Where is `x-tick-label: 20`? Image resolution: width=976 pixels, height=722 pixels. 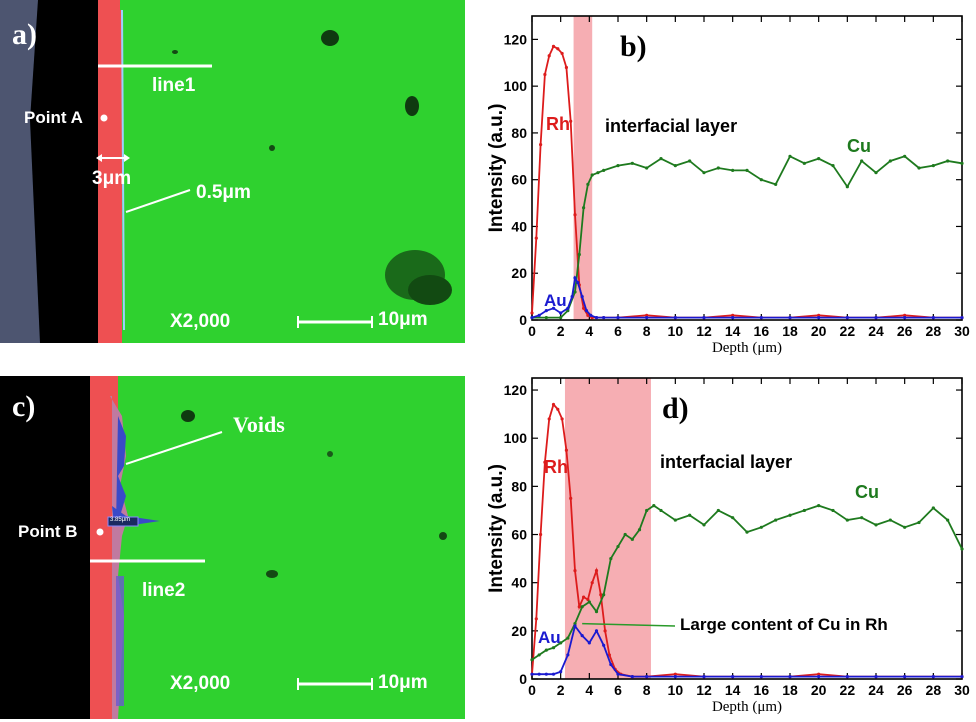
x-tick-label: 20 is located at coordinates (819, 690).